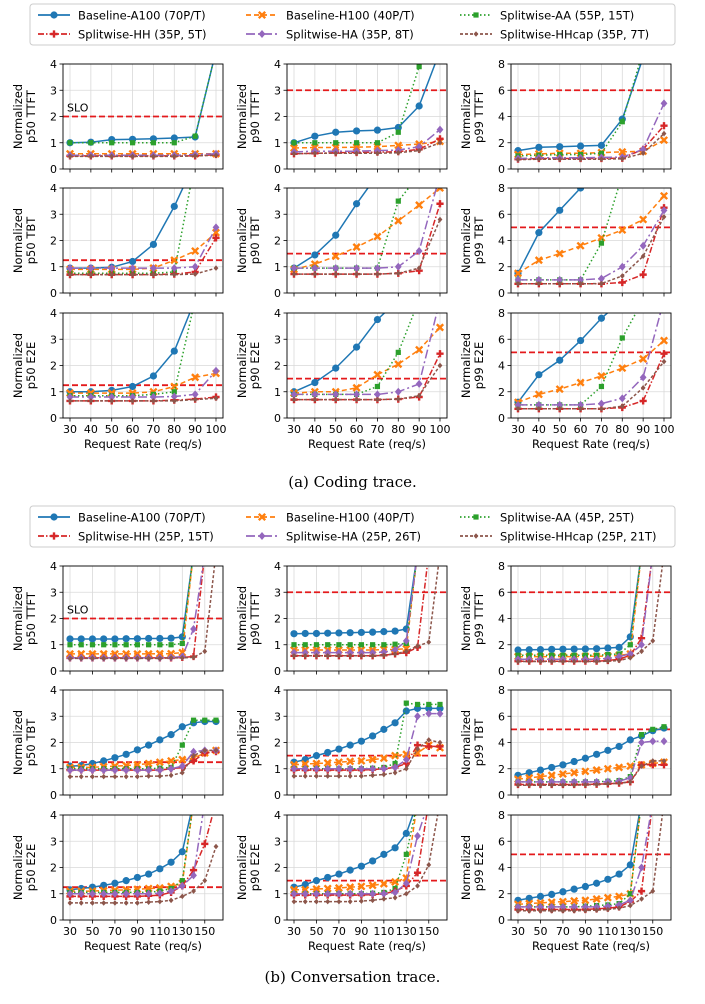 This screenshot has width=705, height=1004. I want to click on panel-conversation-0-1: 0 1 2 3 4 Normalizedp90 TTFT, so click(341, 613).